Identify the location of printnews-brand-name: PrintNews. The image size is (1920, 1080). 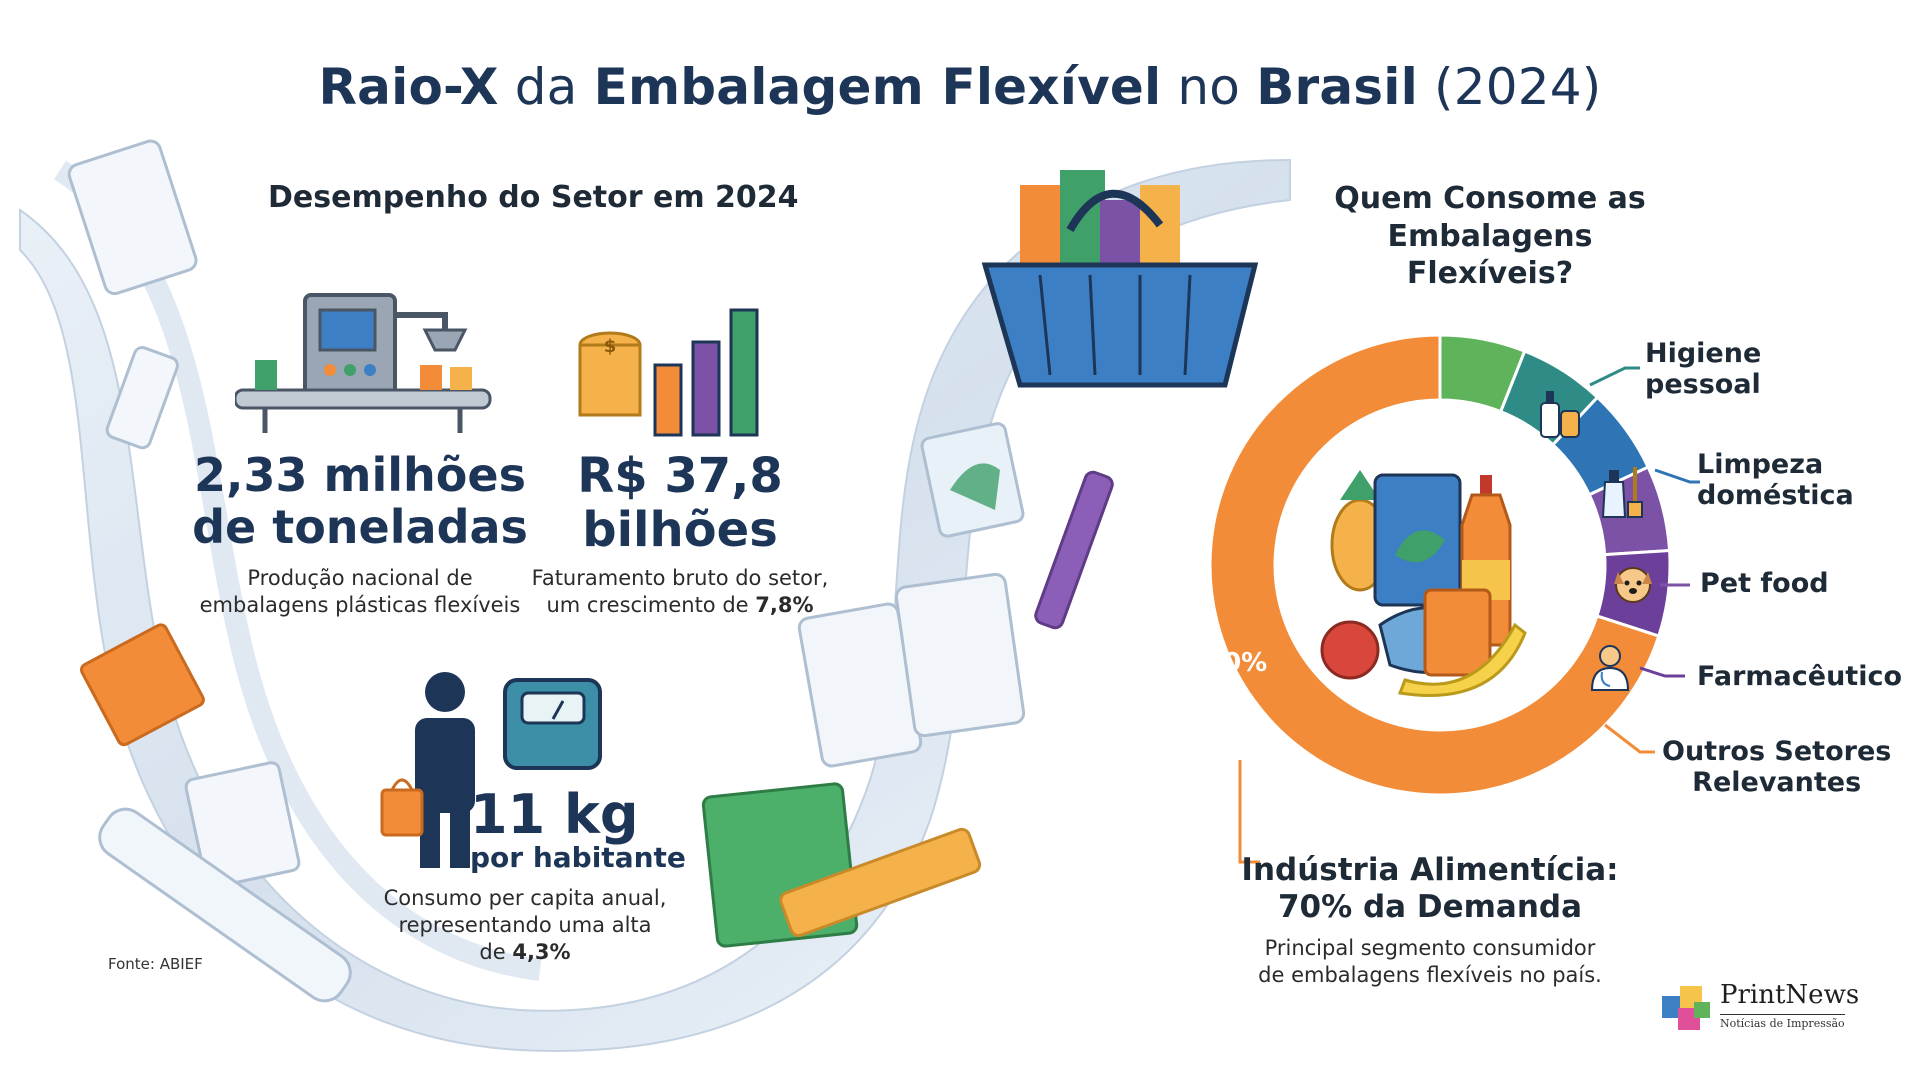
(1790, 995).